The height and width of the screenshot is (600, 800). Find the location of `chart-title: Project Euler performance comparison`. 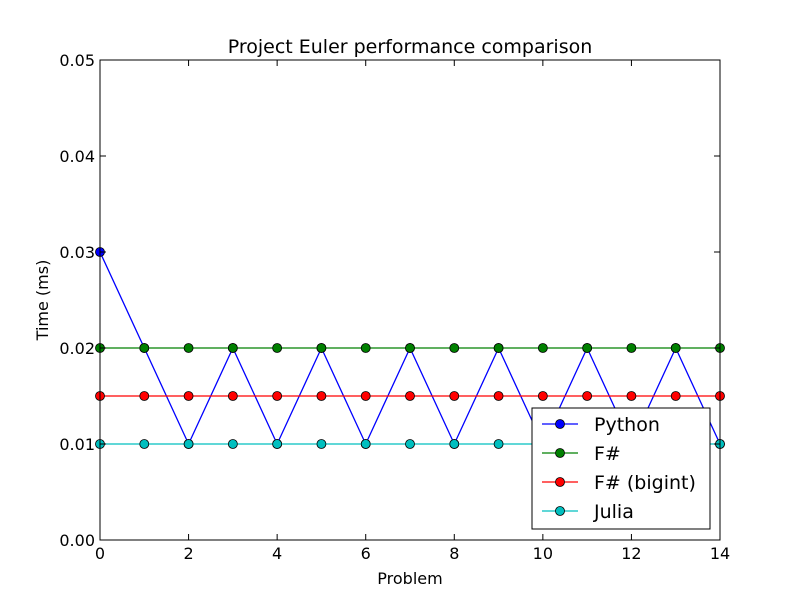

chart-title: Project Euler performance comparison is located at coordinates (410, 47).